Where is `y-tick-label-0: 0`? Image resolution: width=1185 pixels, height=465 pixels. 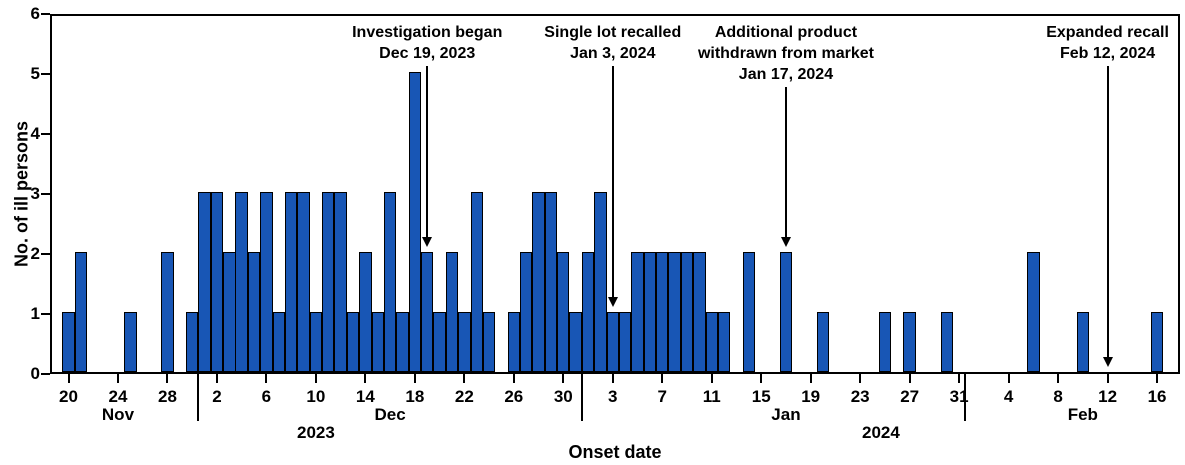 y-tick-label-0: 0 is located at coordinates (35, 373).